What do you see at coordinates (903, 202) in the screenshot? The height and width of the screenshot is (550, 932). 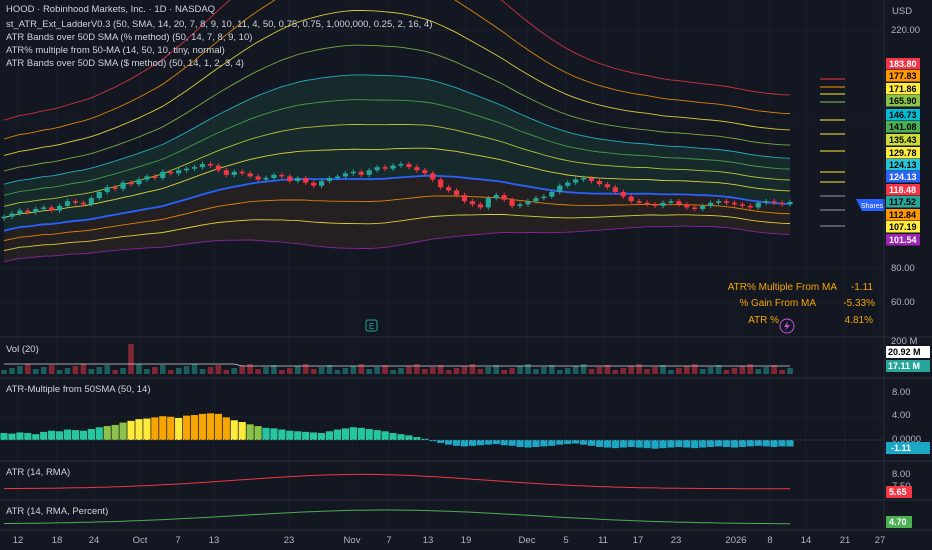 I see `price-tag: 117.52` at bounding box center [903, 202].